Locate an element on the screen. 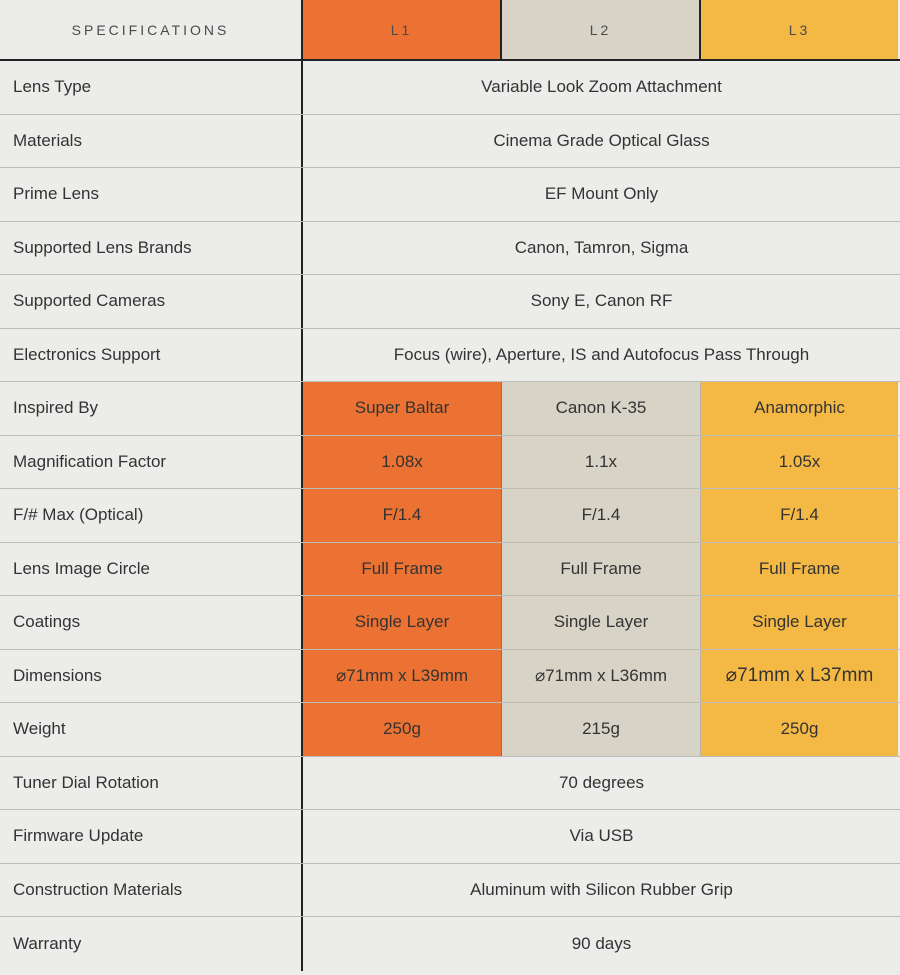  row-value: Cinema Grade Optical Glass is located at coordinates (601, 140).